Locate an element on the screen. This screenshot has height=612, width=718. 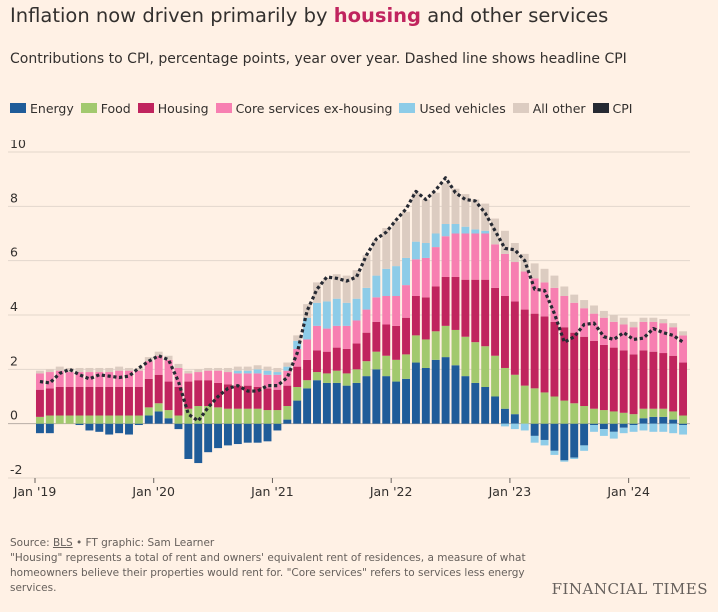
legend-label: Core services ex-housing is located at coordinates (314, 108).